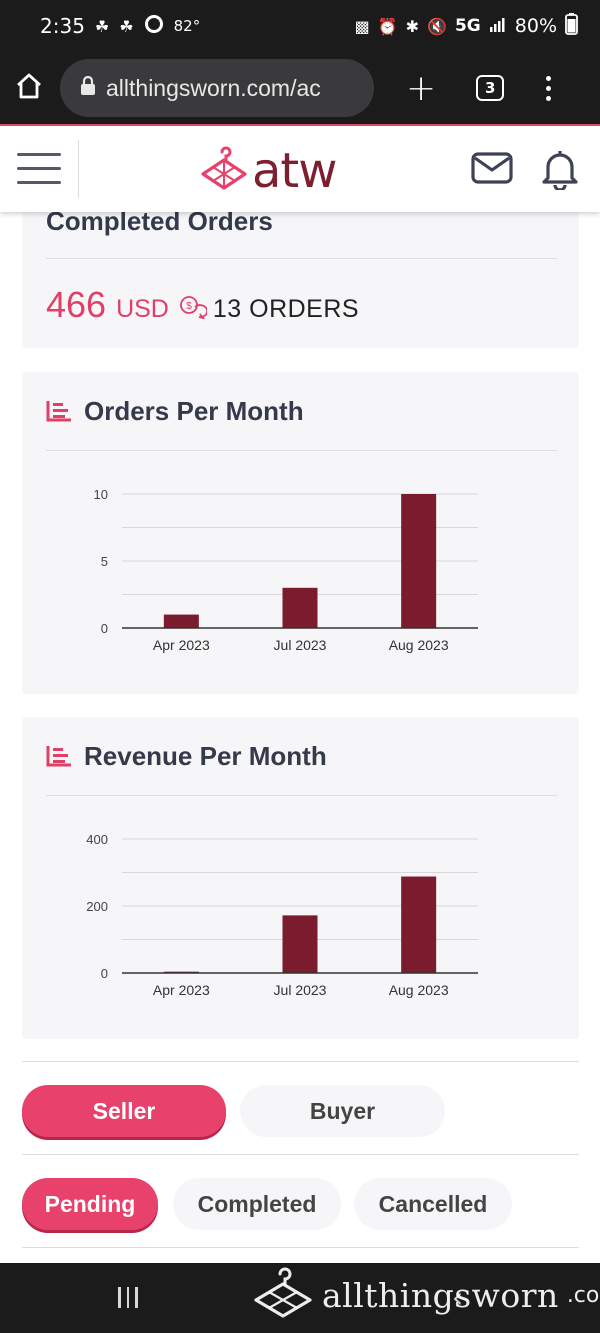 The image size is (600, 1333). Describe the element at coordinates (433, 1204) in the screenshot. I see `tab-cancelled: Cancelled` at that location.